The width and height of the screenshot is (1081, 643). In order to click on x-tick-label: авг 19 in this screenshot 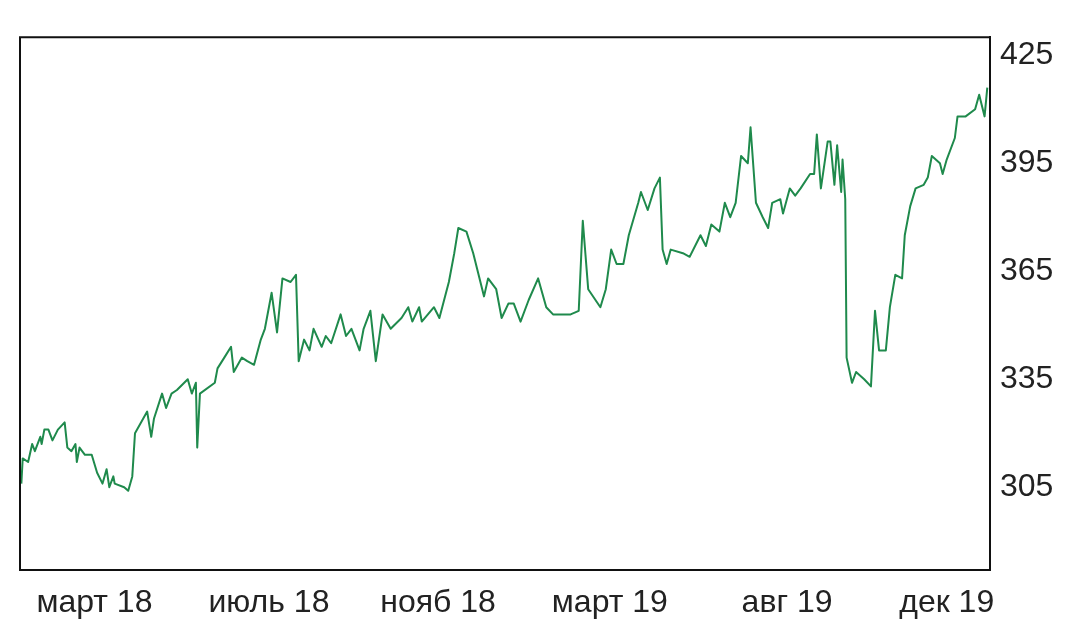, I will do `click(787, 601)`.